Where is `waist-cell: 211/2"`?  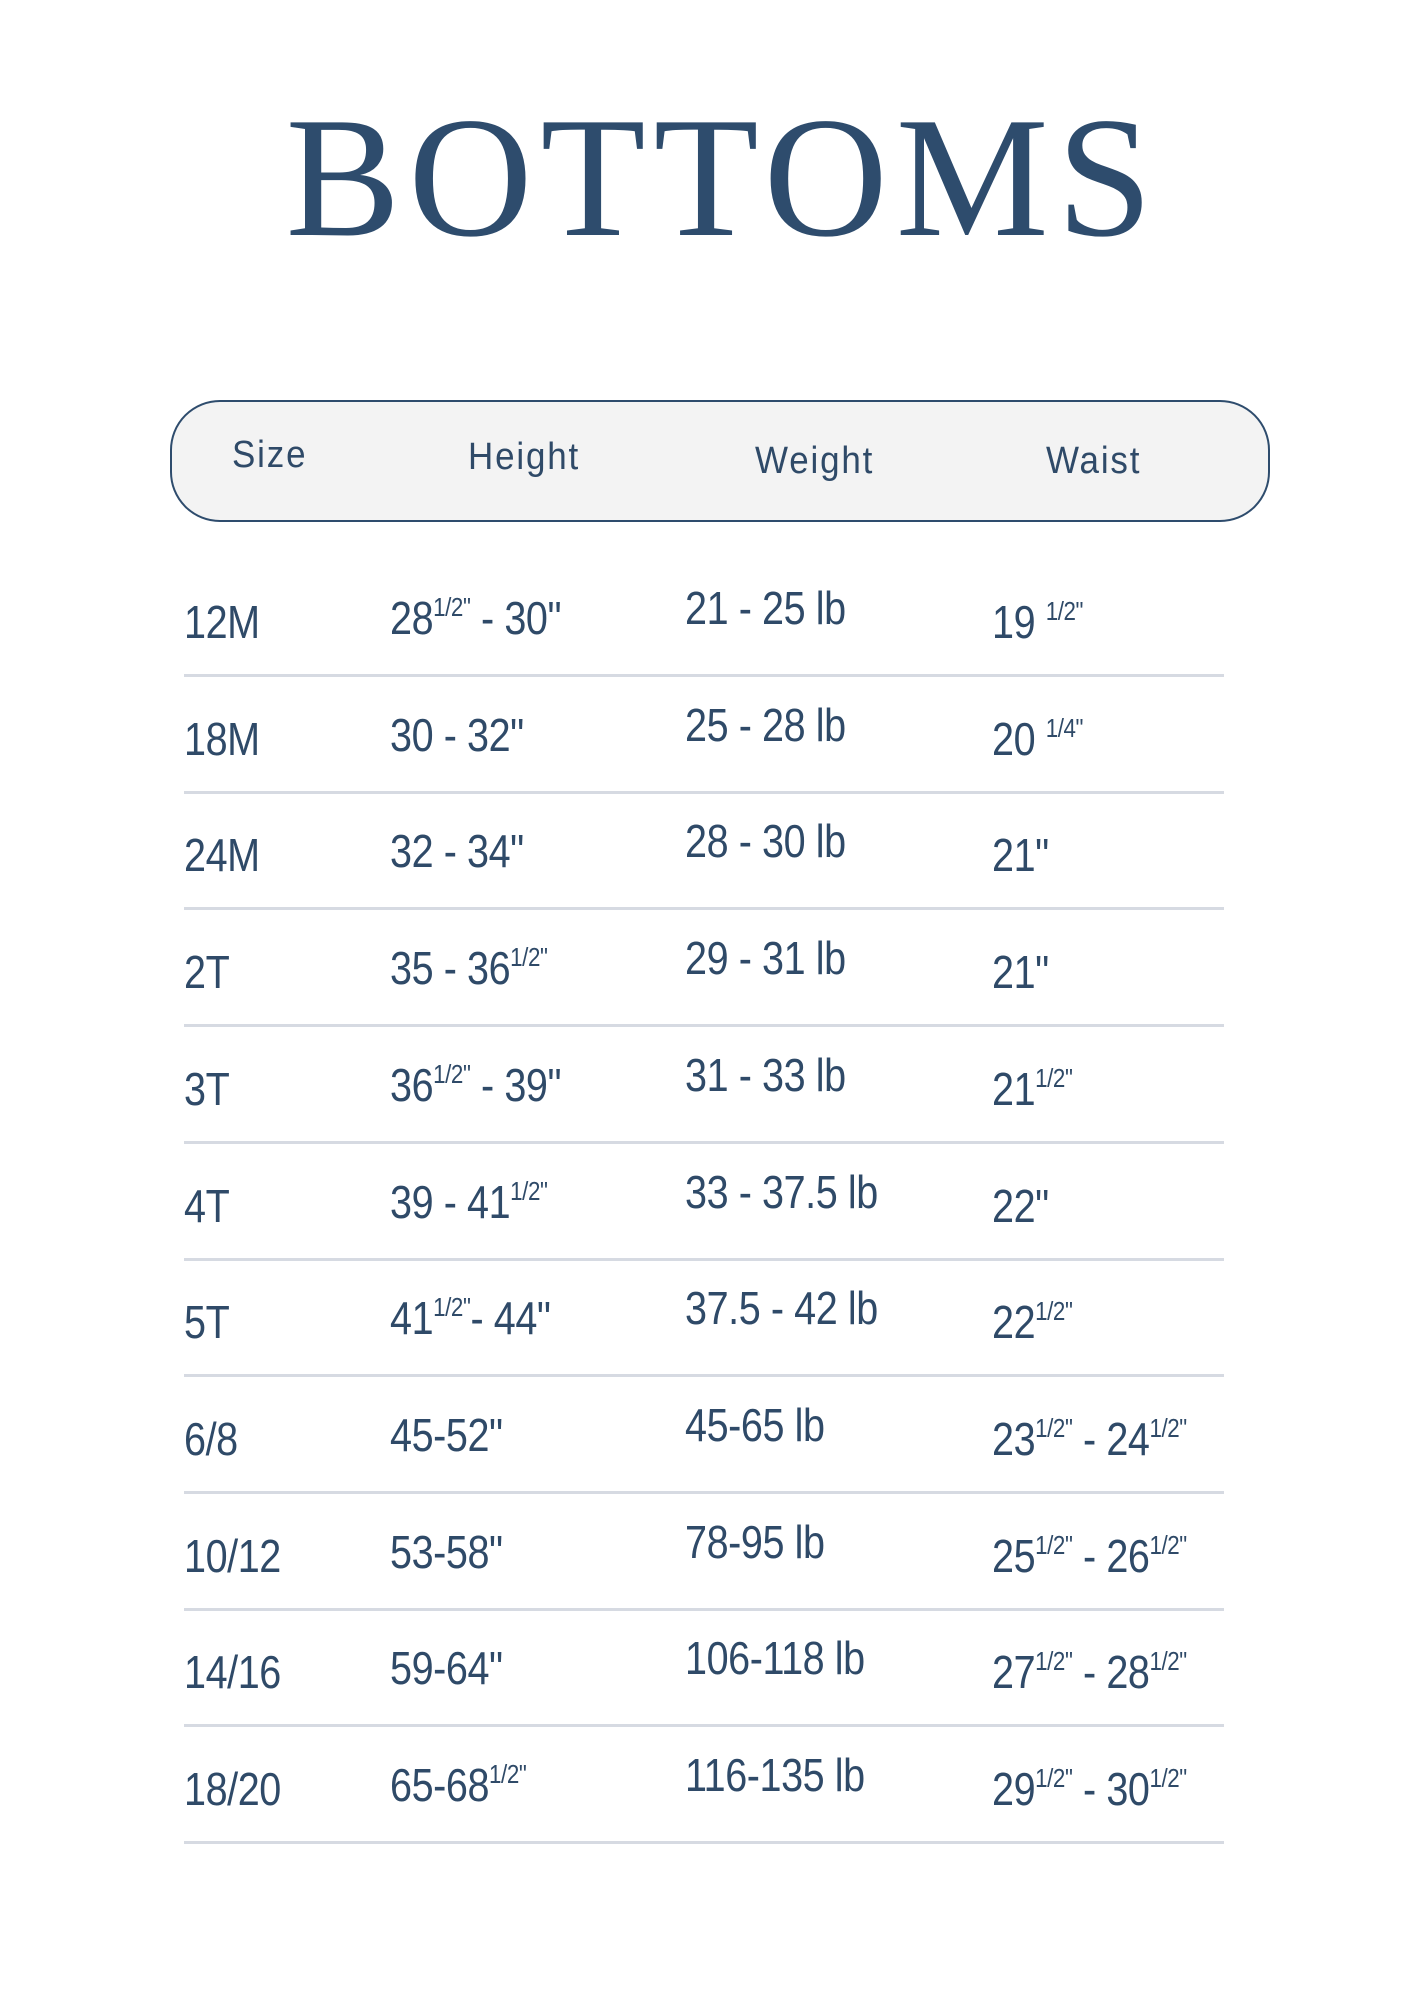 waist-cell: 211/2" is located at coordinates (1032, 1089).